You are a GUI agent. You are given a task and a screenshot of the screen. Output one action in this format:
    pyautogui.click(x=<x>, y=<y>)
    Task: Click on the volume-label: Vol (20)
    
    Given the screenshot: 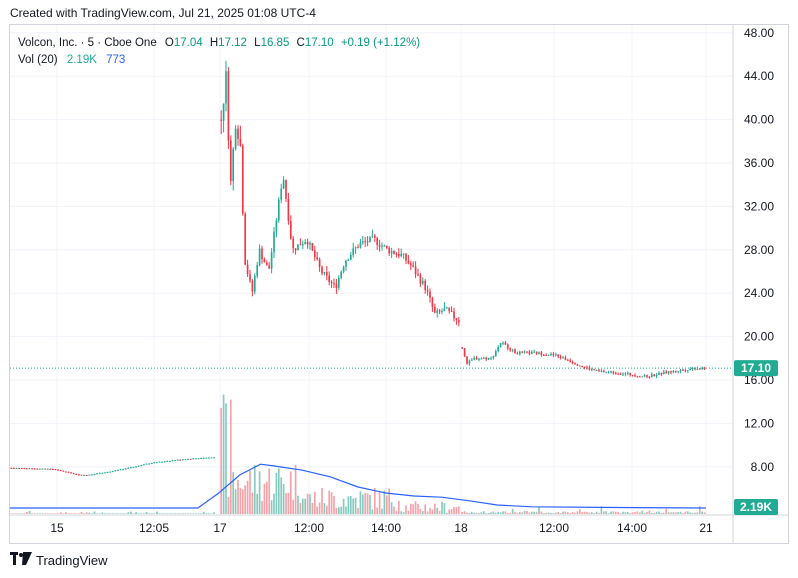 What is the action you would take?
    pyautogui.click(x=38, y=60)
    